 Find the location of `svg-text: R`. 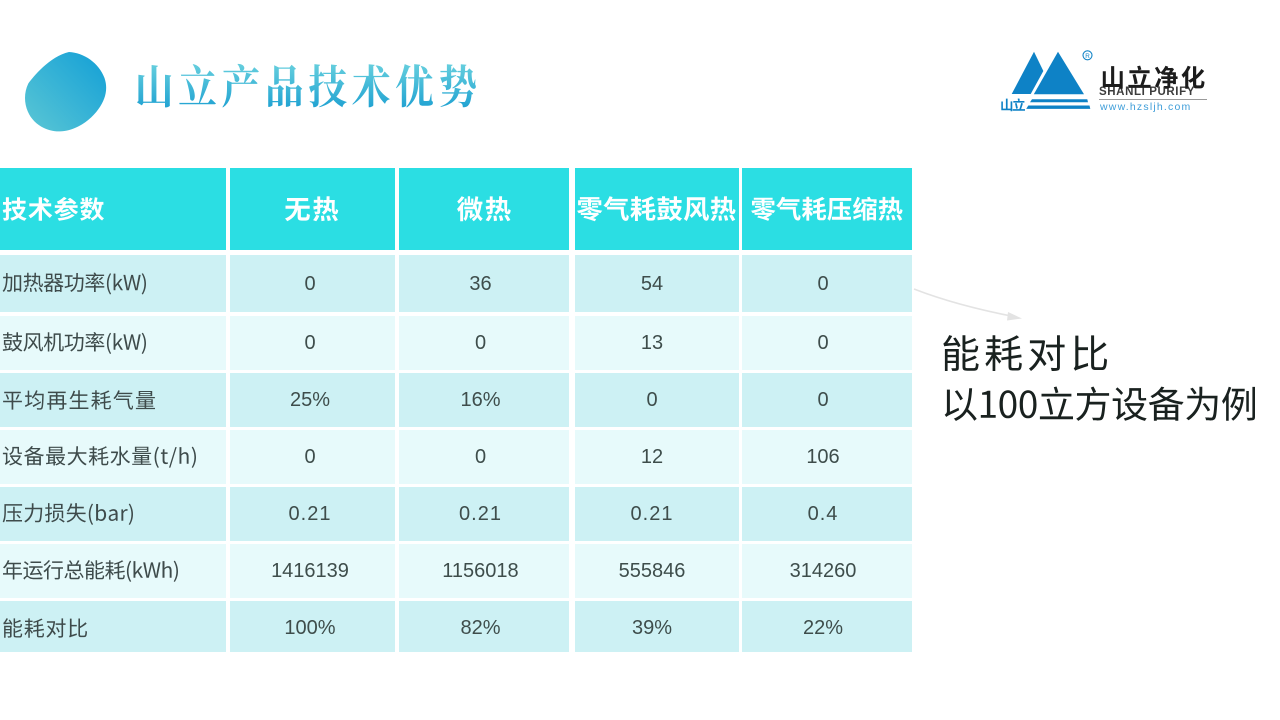

svg-text: R is located at coordinates (1087, 56).